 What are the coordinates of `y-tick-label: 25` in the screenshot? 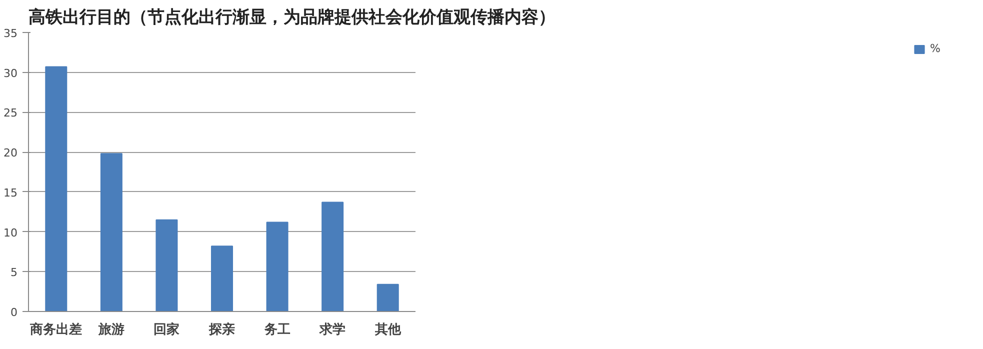 It's located at (11, 113).